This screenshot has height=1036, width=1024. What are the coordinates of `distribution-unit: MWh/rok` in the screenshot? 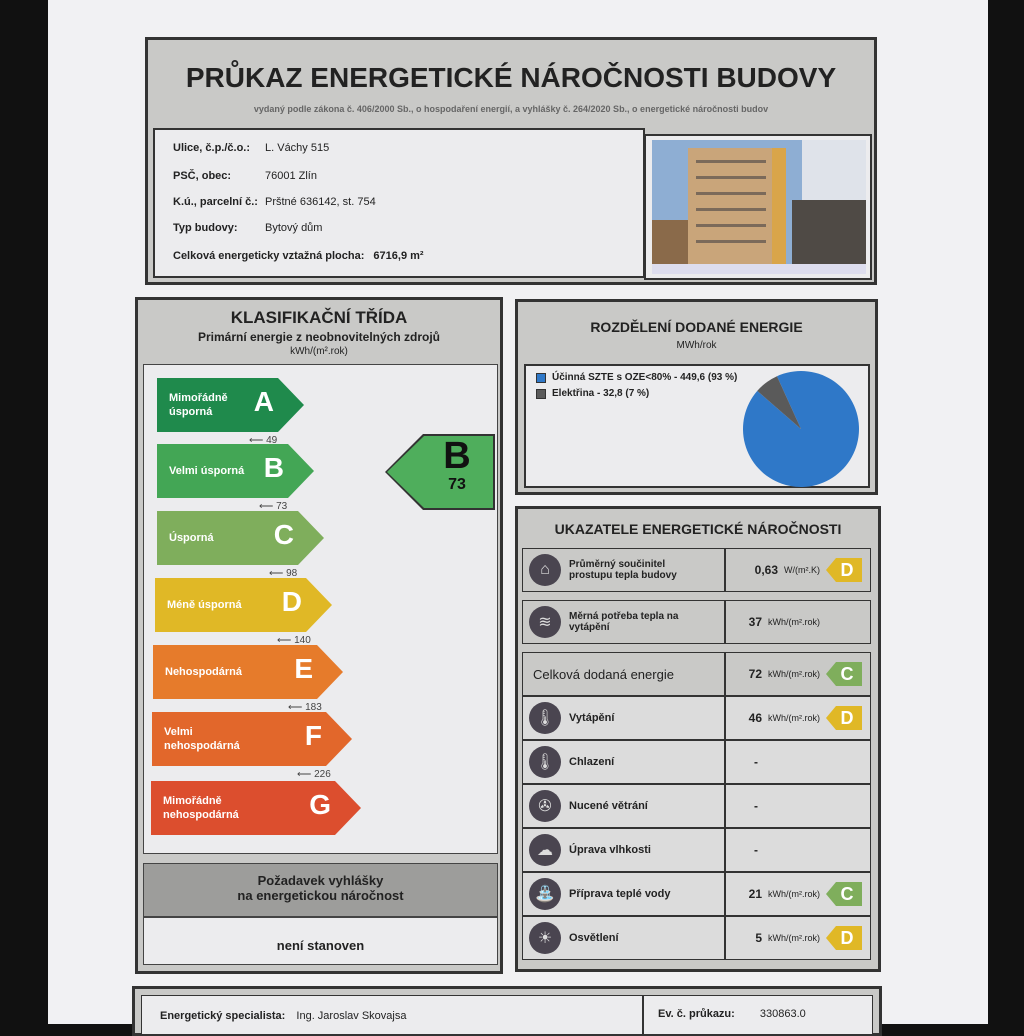 It's located at (696, 345).